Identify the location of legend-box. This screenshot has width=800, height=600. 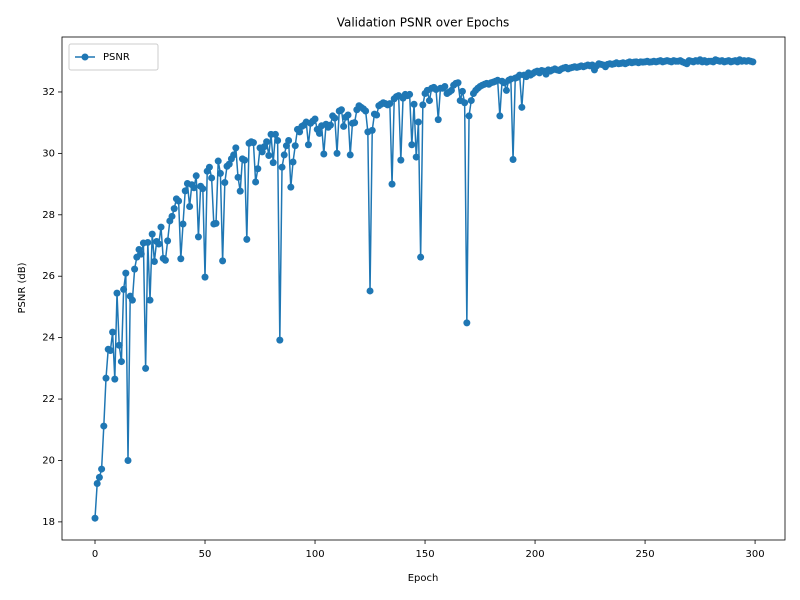
(113, 57).